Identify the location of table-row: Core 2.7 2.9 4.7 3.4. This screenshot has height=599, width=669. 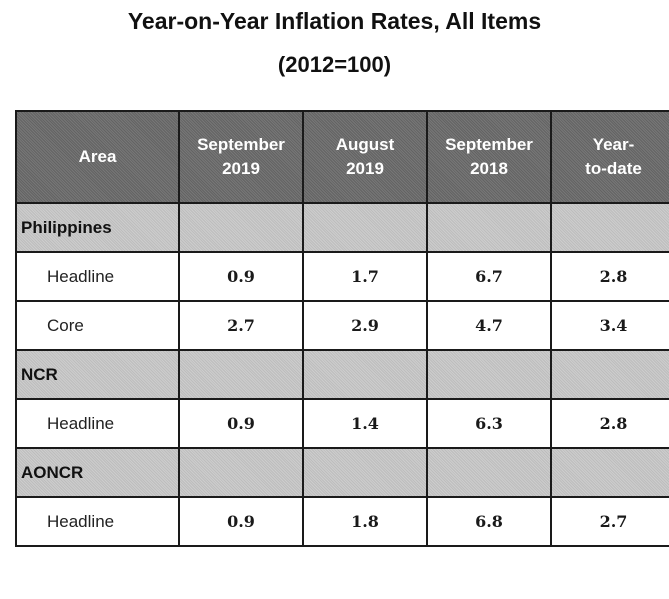
(342, 325).